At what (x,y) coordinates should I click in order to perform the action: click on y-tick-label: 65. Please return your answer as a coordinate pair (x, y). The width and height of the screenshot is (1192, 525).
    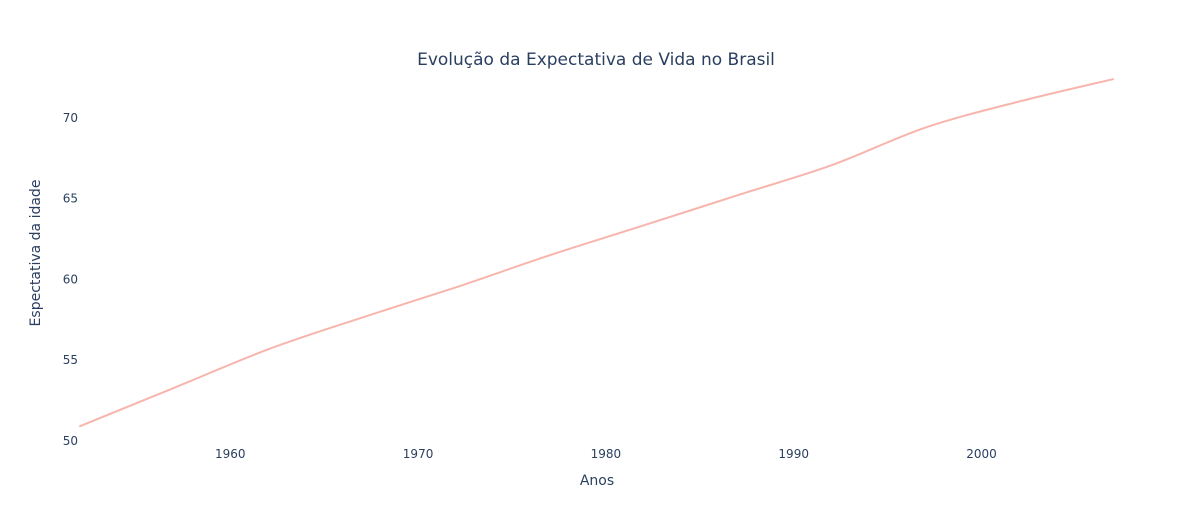
    Looking at the image, I should click on (70, 199).